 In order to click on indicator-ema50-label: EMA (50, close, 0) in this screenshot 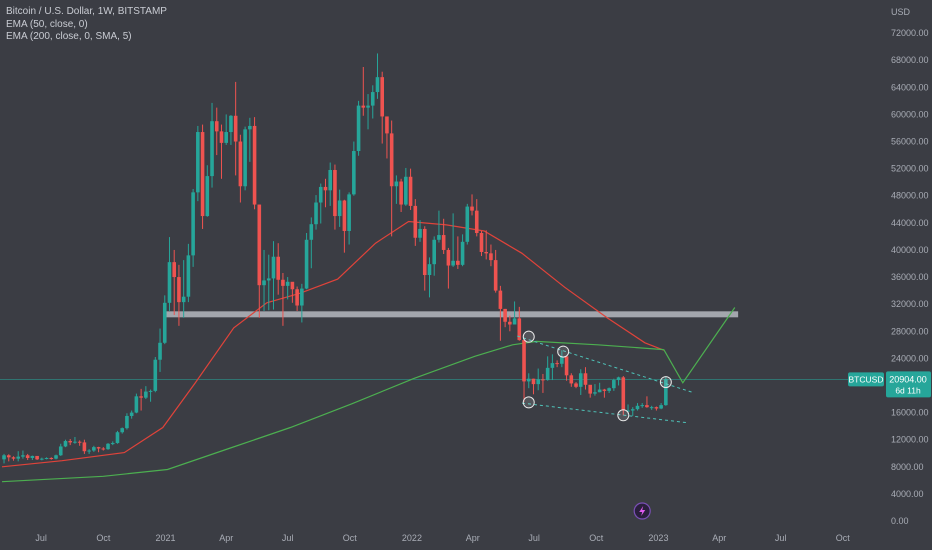, I will do `click(47, 24)`.